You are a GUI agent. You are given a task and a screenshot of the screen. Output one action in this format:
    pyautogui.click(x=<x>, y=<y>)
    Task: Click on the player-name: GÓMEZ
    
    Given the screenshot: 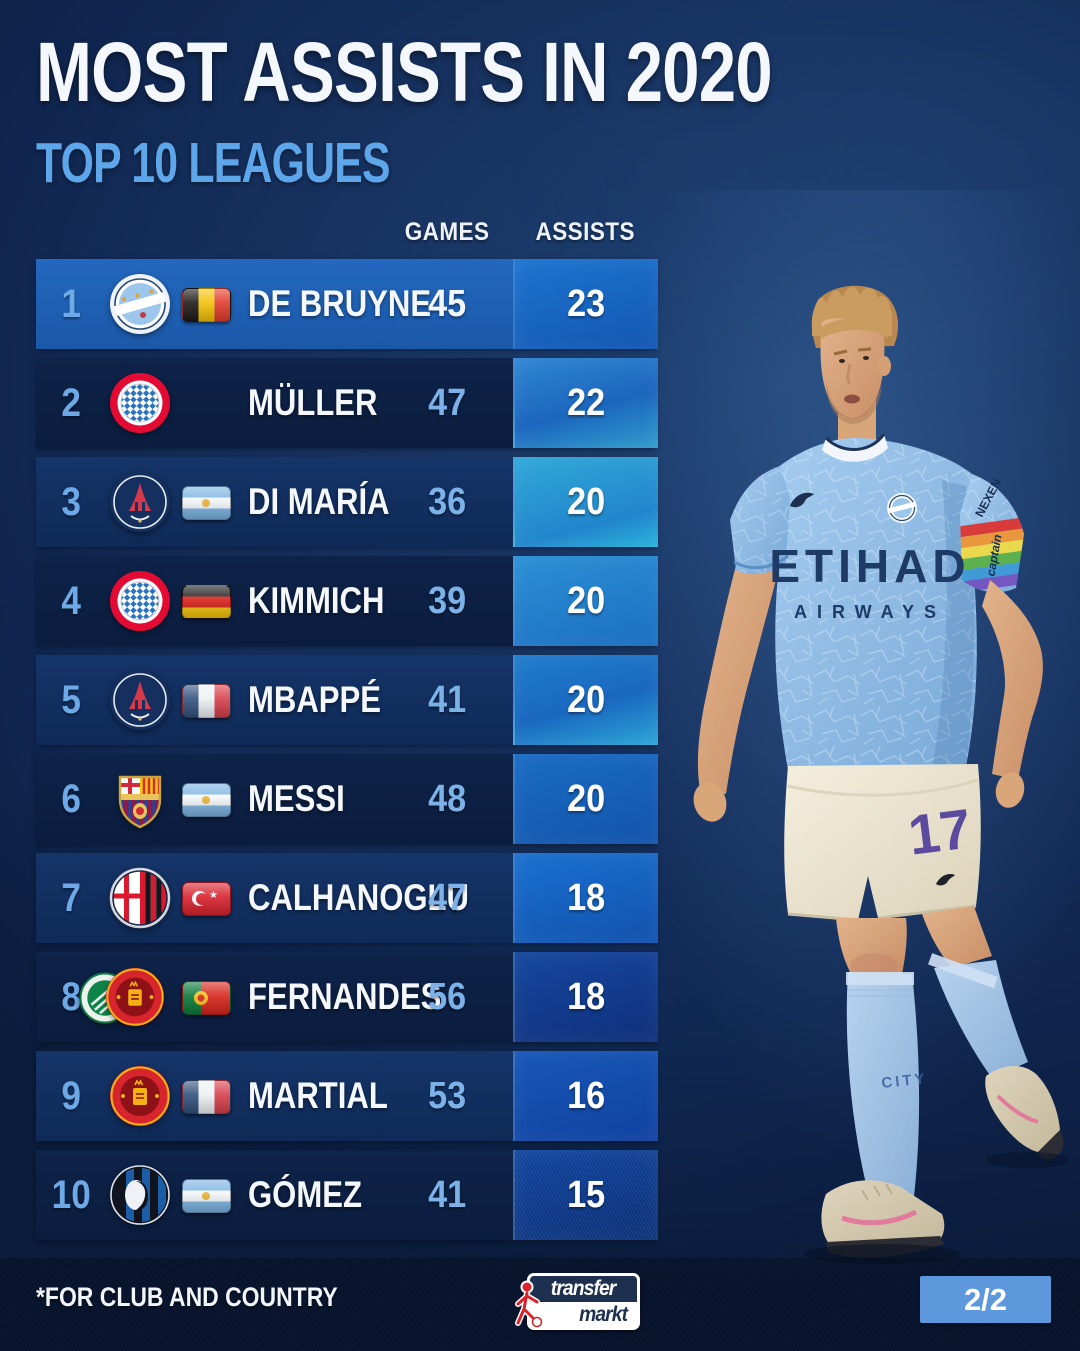 What is the action you would take?
    pyautogui.click(x=305, y=1194)
    